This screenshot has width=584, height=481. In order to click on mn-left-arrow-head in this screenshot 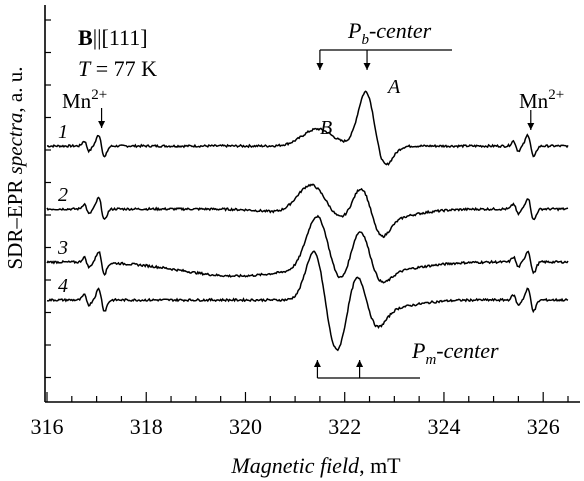, I will do `click(102, 124)`.